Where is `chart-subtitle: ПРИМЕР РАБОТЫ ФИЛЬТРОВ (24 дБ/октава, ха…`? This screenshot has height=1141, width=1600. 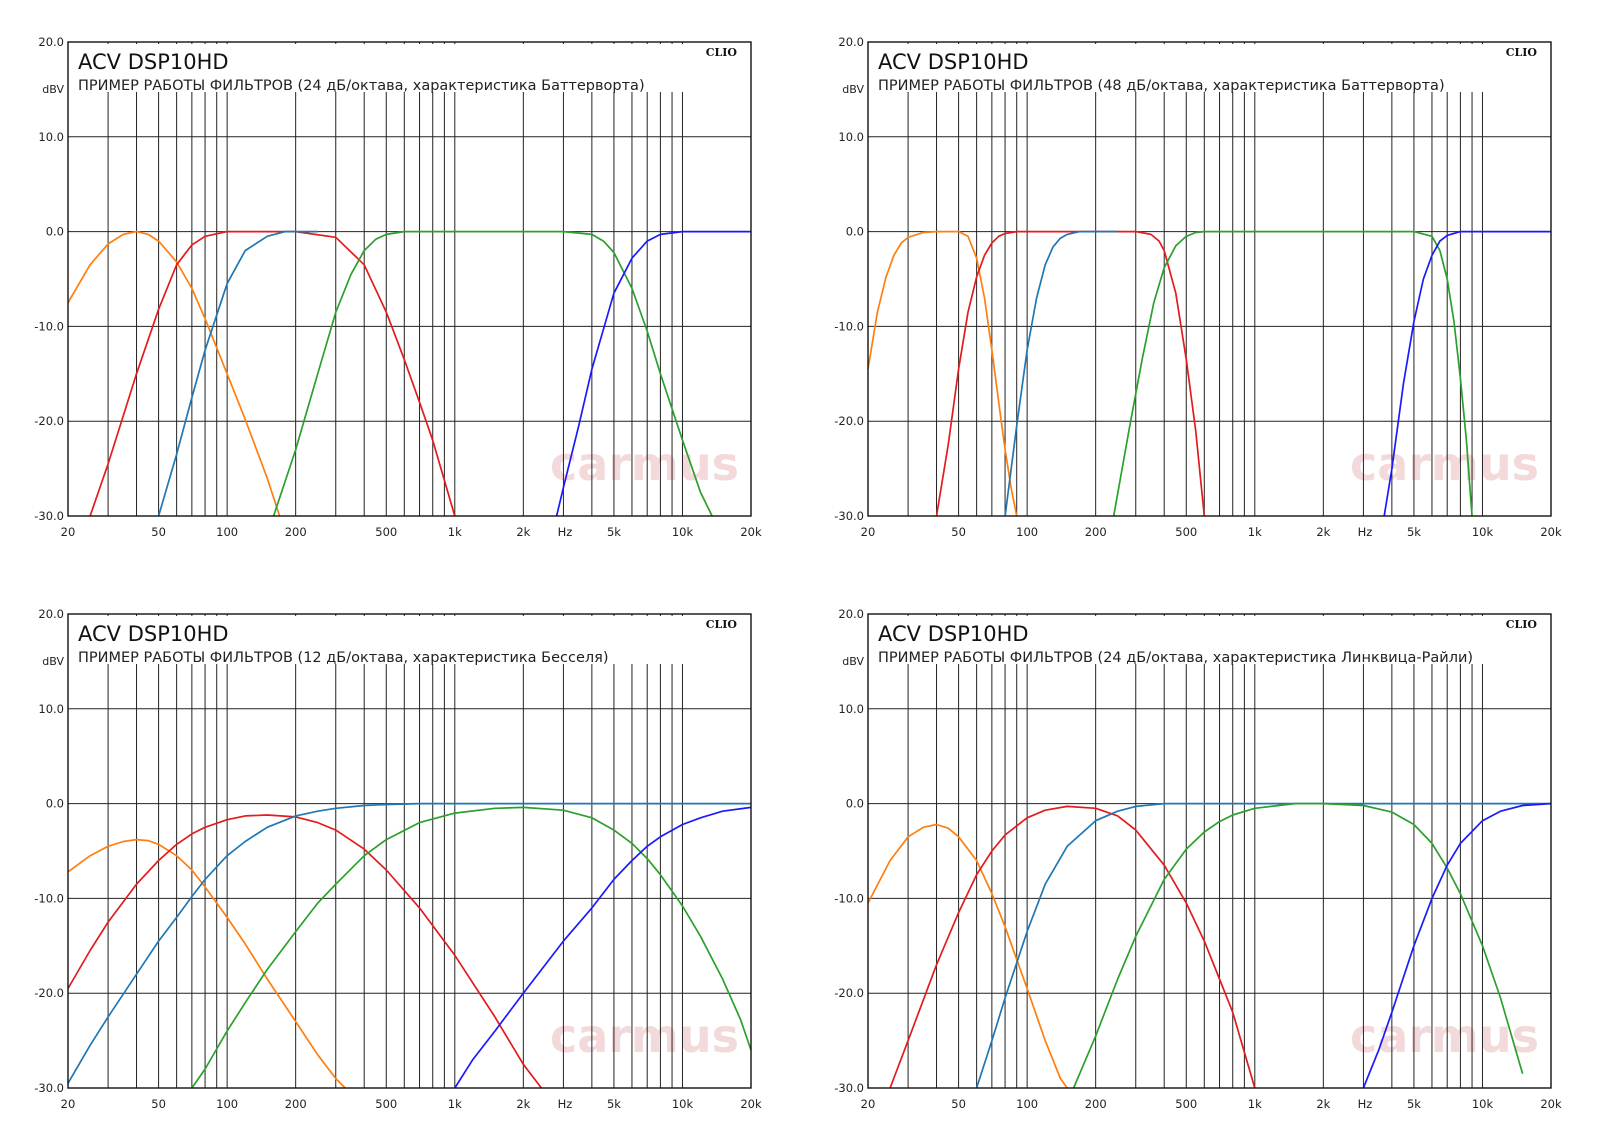 chart-subtitle: ПРИМЕР РАБОТЫ ФИЛЬТРОВ (24 дБ/октава, ха… is located at coordinates (361, 86).